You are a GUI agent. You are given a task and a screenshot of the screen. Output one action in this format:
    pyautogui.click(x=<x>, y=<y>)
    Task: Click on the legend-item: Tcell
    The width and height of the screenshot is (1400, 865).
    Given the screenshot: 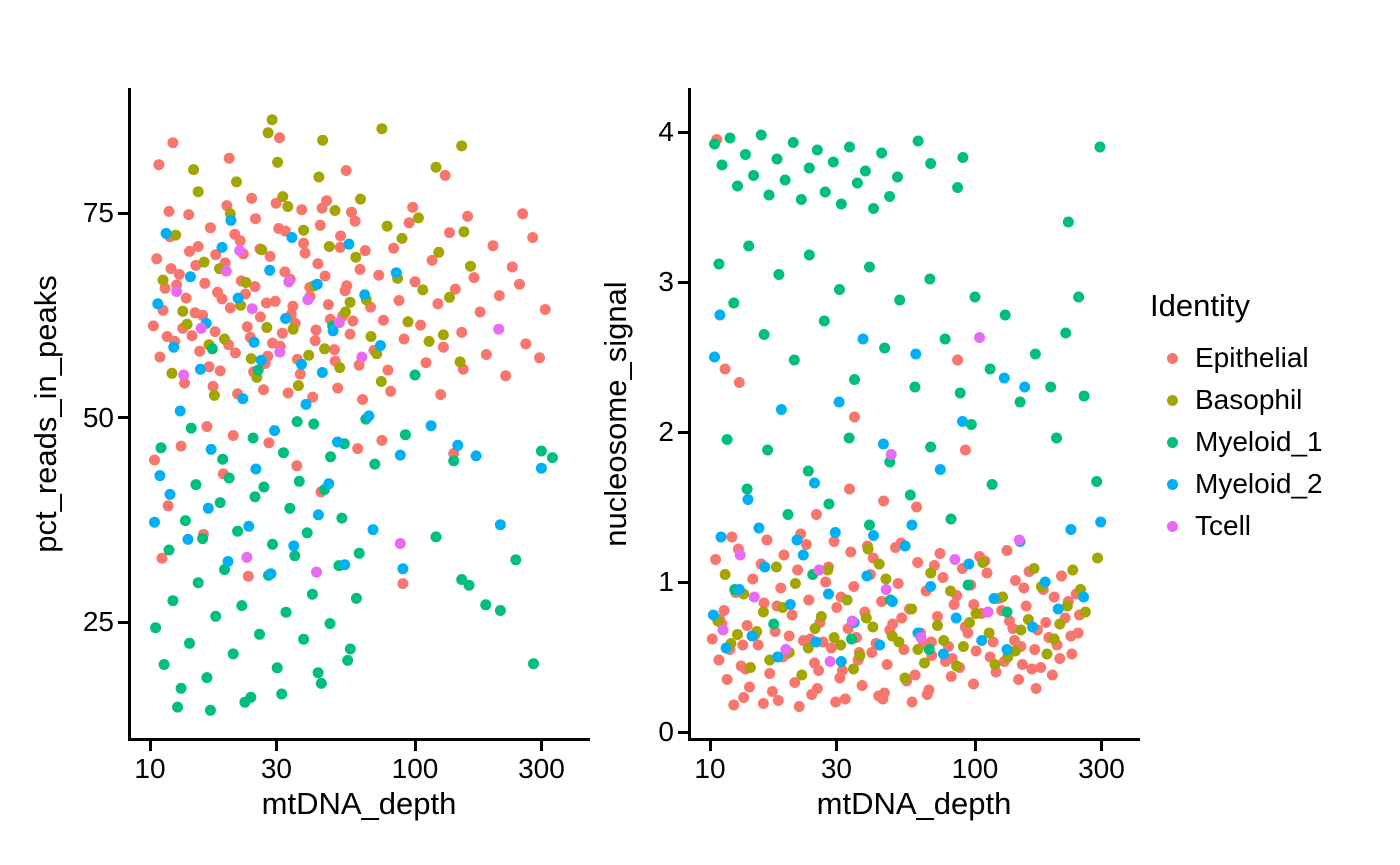 What is the action you would take?
    pyautogui.click(x=1200, y=526)
    